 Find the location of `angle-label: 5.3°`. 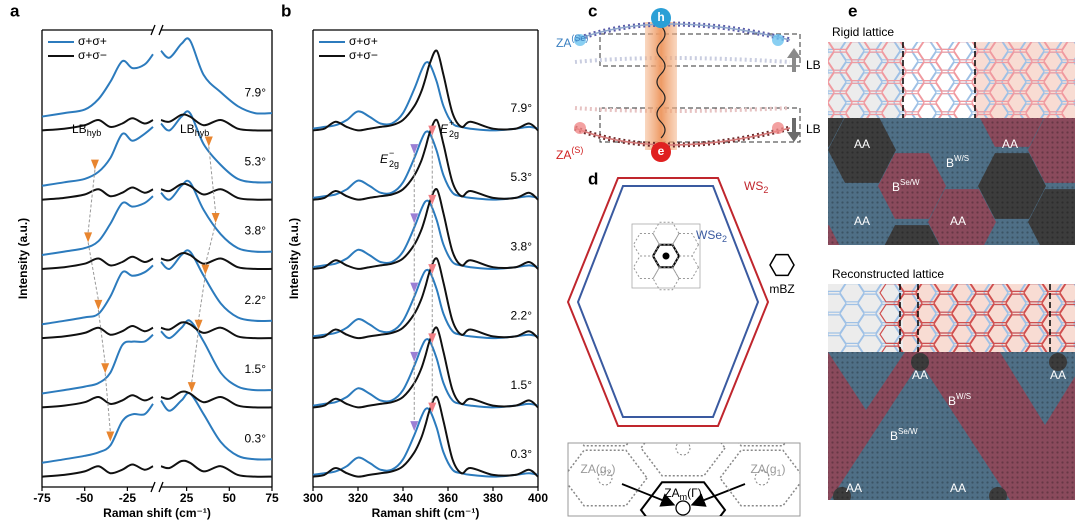

angle-label: 5.3° is located at coordinates (256, 162).